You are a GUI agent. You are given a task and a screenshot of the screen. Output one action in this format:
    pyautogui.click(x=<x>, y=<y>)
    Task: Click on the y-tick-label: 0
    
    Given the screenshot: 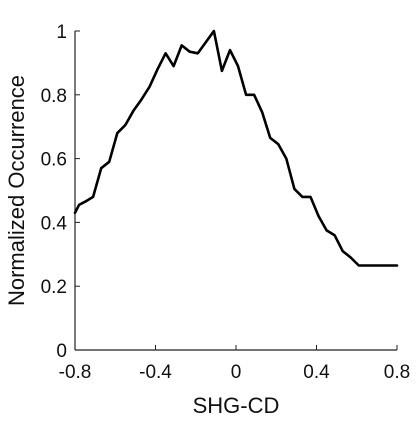 What is the action you would take?
    pyautogui.click(x=61, y=351)
    